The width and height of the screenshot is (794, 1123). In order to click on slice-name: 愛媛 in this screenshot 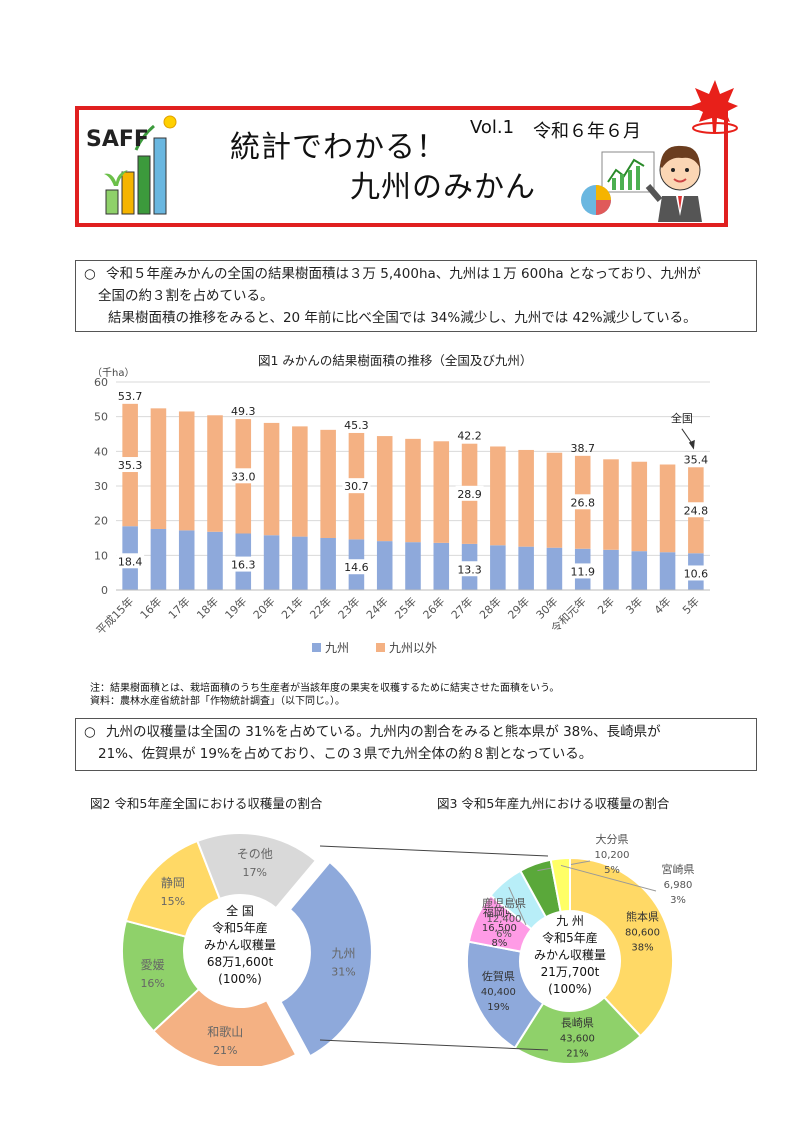, I will do `click(153, 965)`.